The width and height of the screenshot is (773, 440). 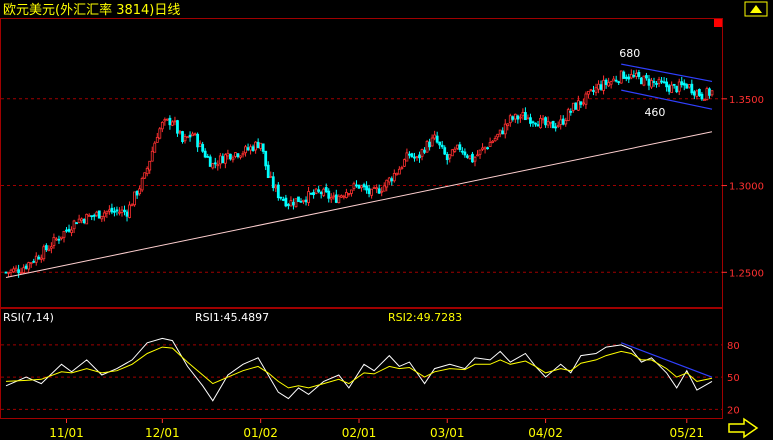 What do you see at coordinates (743, 428) in the screenshot?
I see `scroll-right-icon` at bounding box center [743, 428].